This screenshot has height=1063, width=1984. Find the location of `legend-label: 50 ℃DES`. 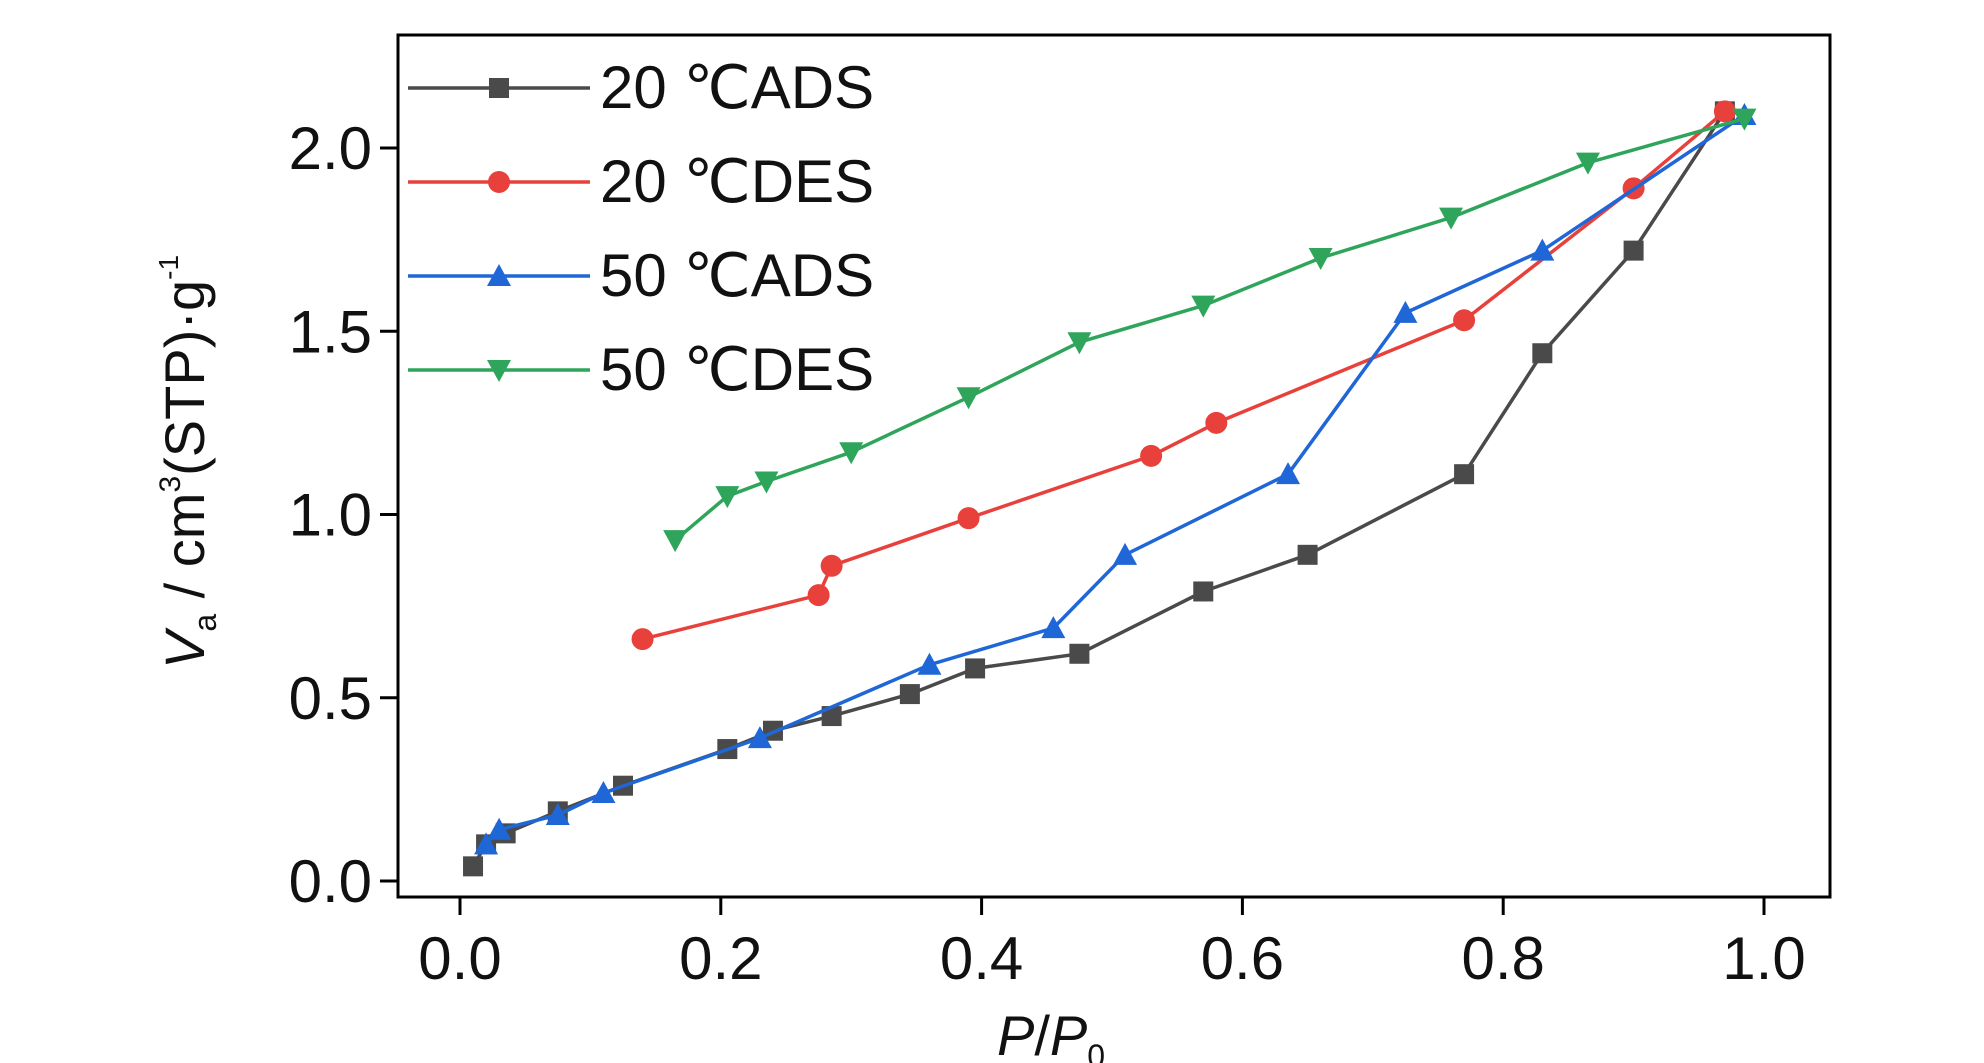

legend-label: 50 ℃DES is located at coordinates (737, 369).